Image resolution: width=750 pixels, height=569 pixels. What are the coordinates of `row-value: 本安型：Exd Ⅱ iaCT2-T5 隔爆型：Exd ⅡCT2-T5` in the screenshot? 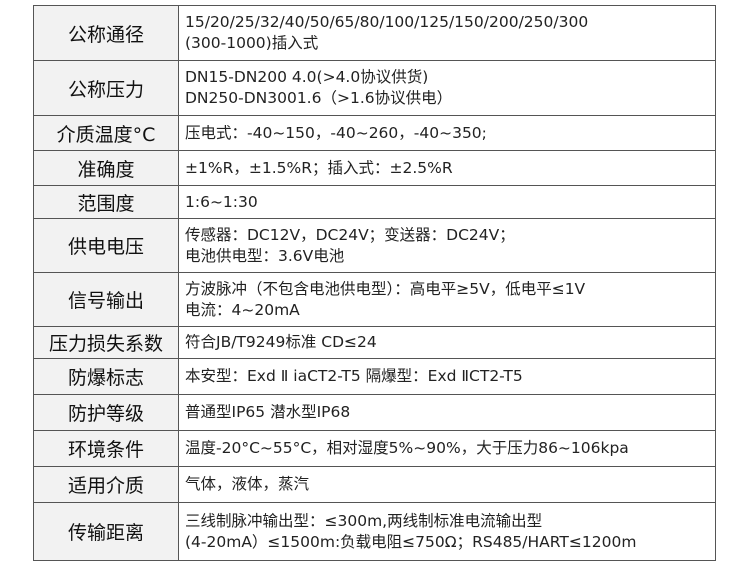 It's located at (447, 376).